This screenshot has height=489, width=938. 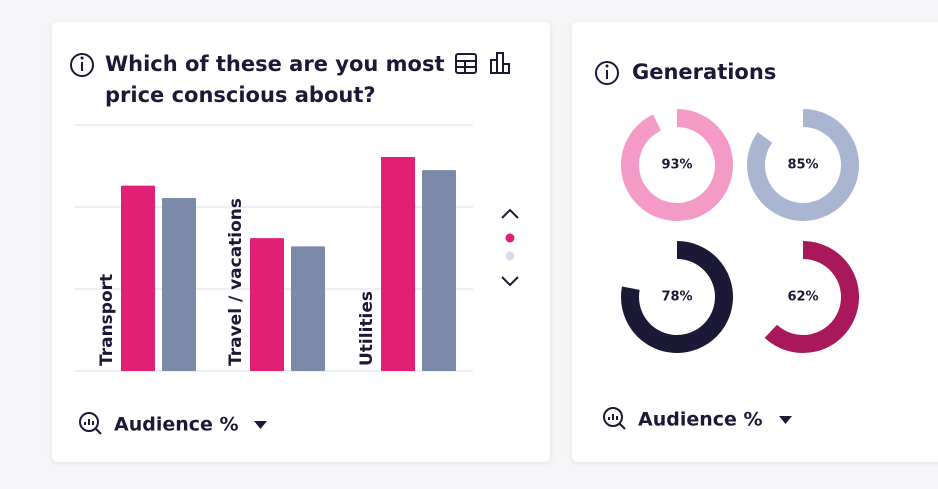 What do you see at coordinates (704, 72) in the screenshot?
I see `chart-title: Generations` at bounding box center [704, 72].